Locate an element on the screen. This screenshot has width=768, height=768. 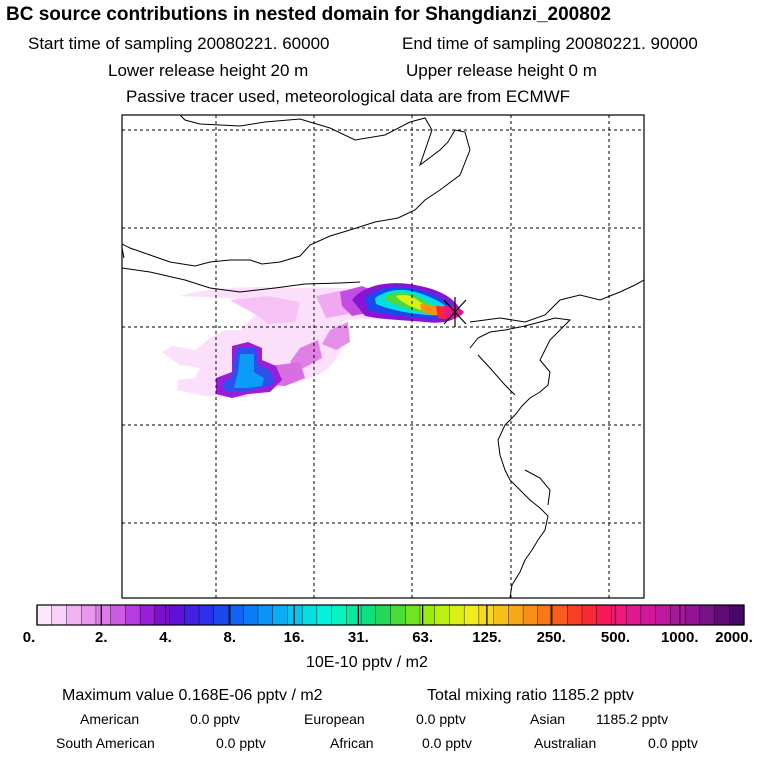
region-south-american-value: 0.0 pptv is located at coordinates (241, 743).